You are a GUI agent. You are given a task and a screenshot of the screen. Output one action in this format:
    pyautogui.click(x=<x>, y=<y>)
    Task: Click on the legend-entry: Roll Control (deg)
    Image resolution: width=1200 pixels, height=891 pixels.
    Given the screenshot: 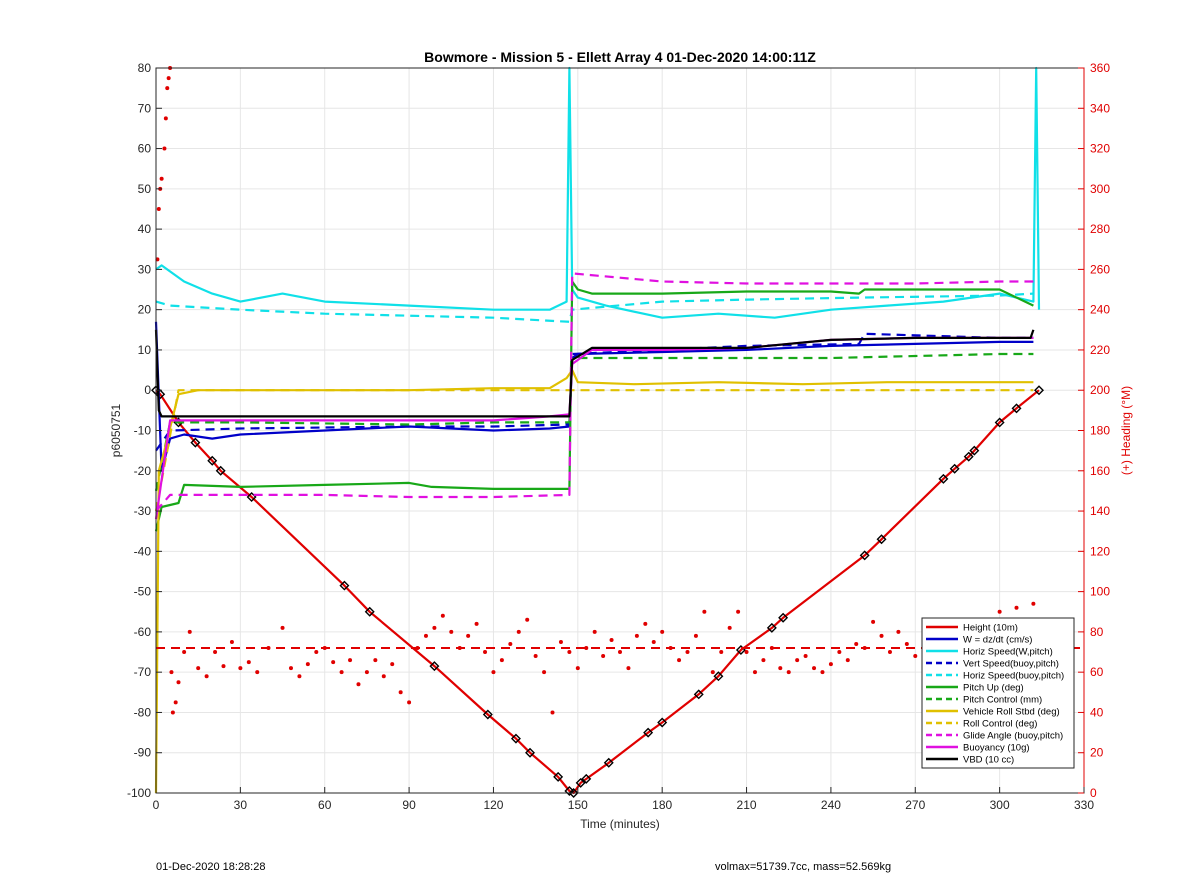 What is the action you would take?
    pyautogui.click(x=1000, y=724)
    